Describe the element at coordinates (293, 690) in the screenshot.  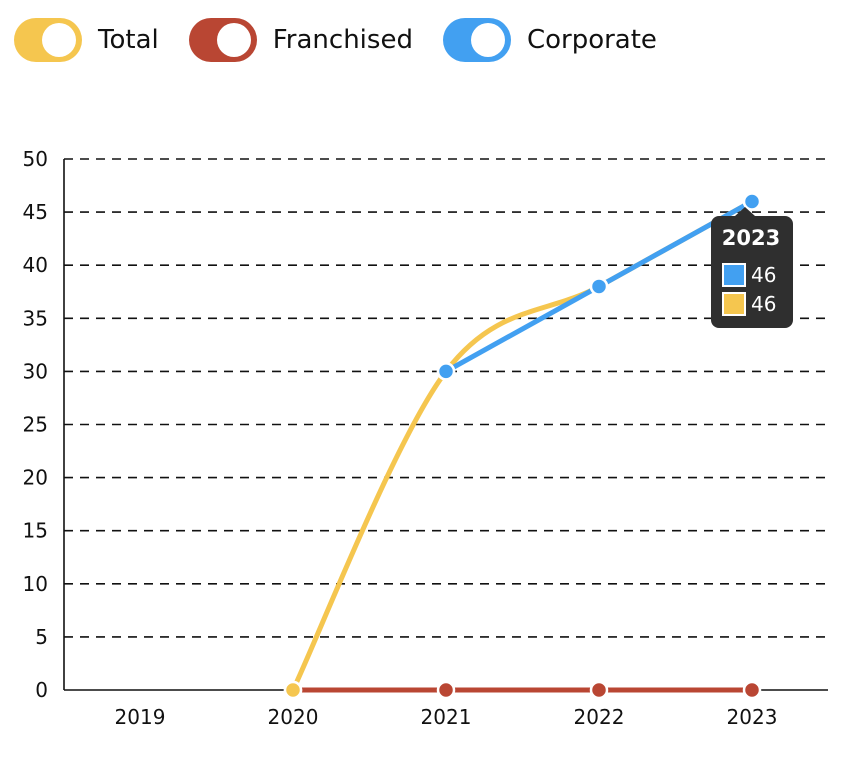
I see `total-point-2020` at that location.